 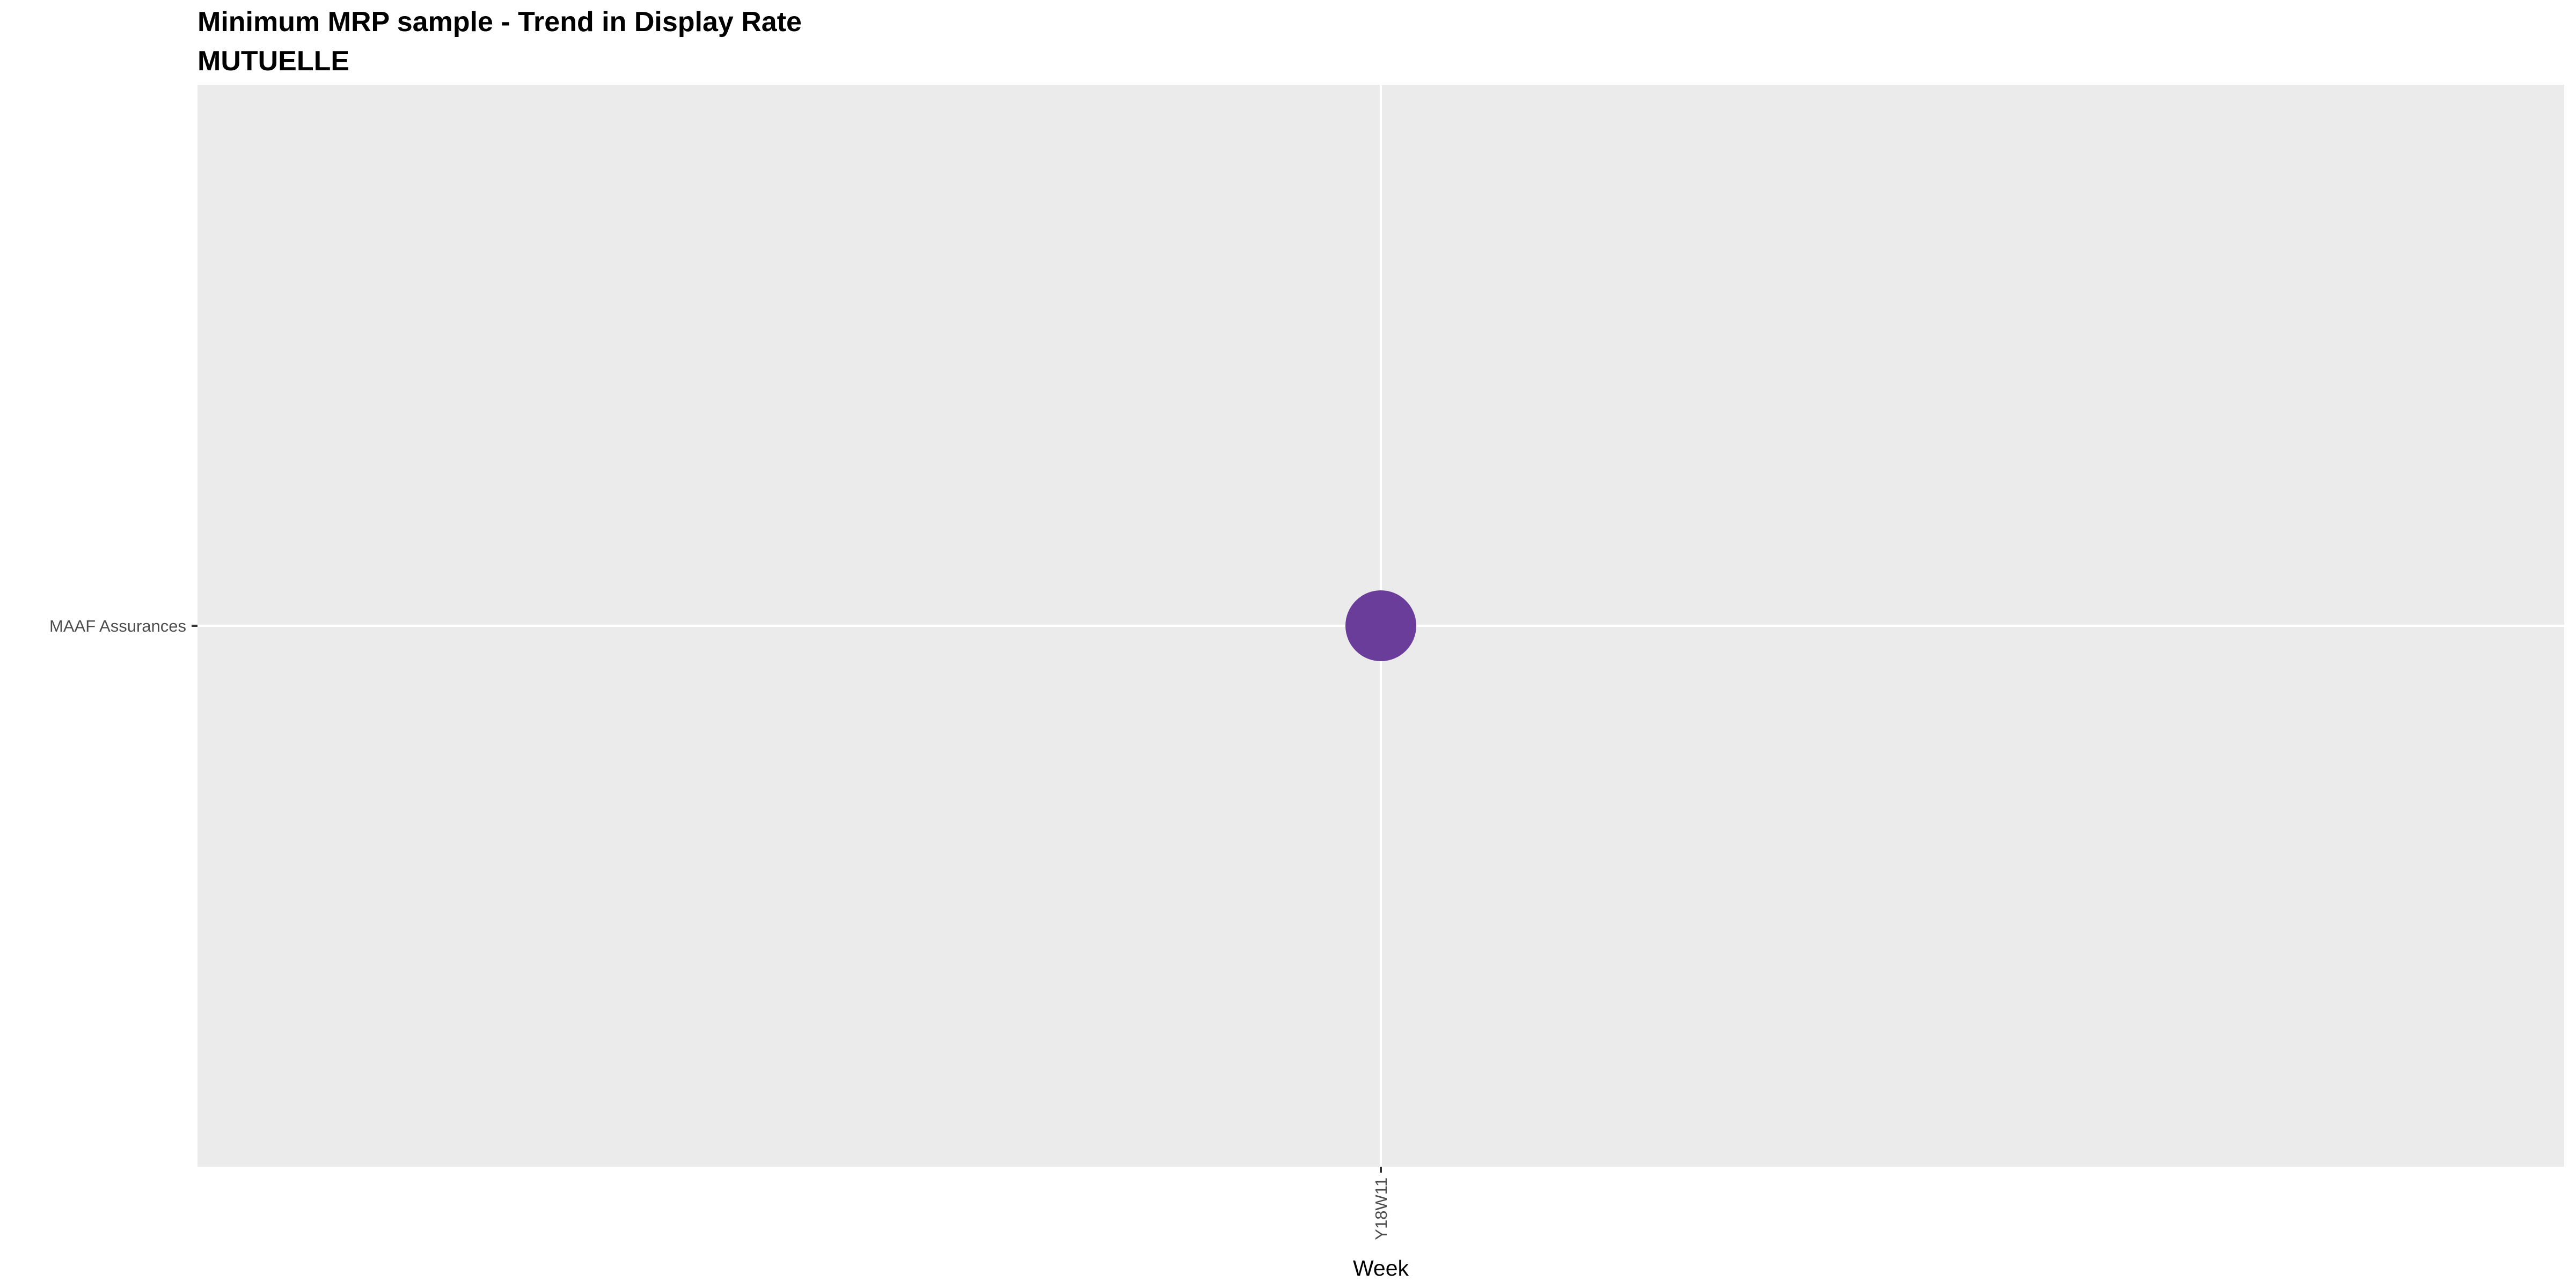 What do you see at coordinates (1381, 1268) in the screenshot?
I see `x-axis-title: Week` at bounding box center [1381, 1268].